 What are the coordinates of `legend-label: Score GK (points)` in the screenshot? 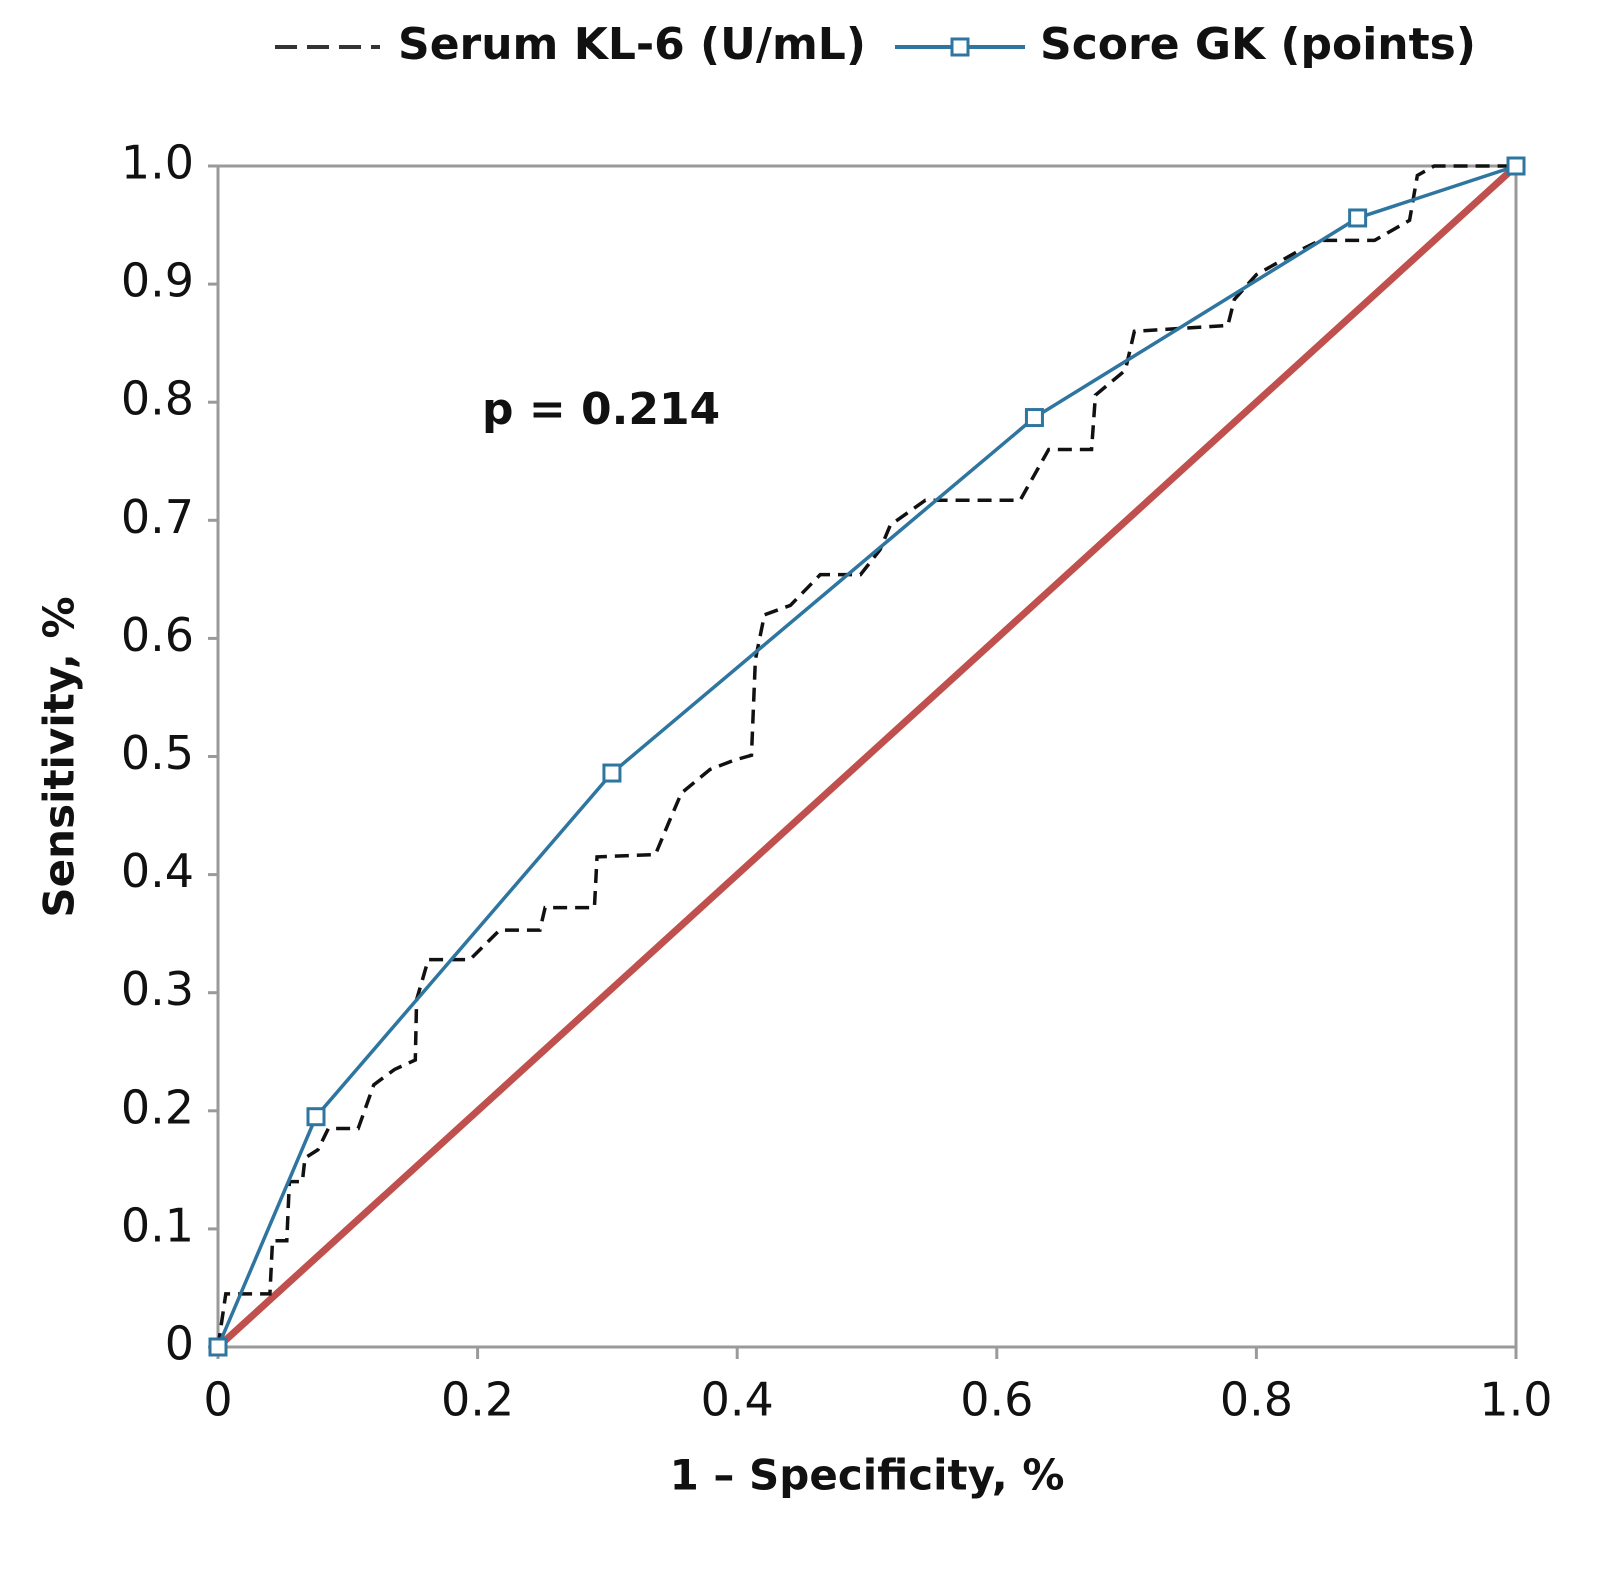 It's located at (1258, 44).